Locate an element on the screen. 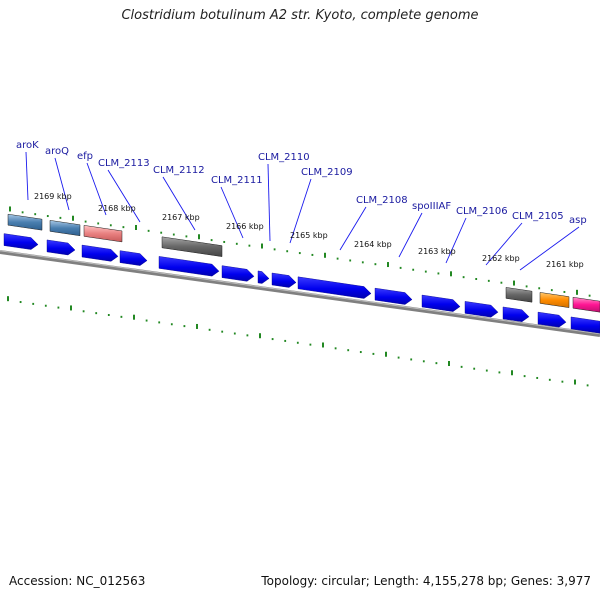 This screenshot has height=600, width=600. gene-label-asp: asp is located at coordinates (578, 220).